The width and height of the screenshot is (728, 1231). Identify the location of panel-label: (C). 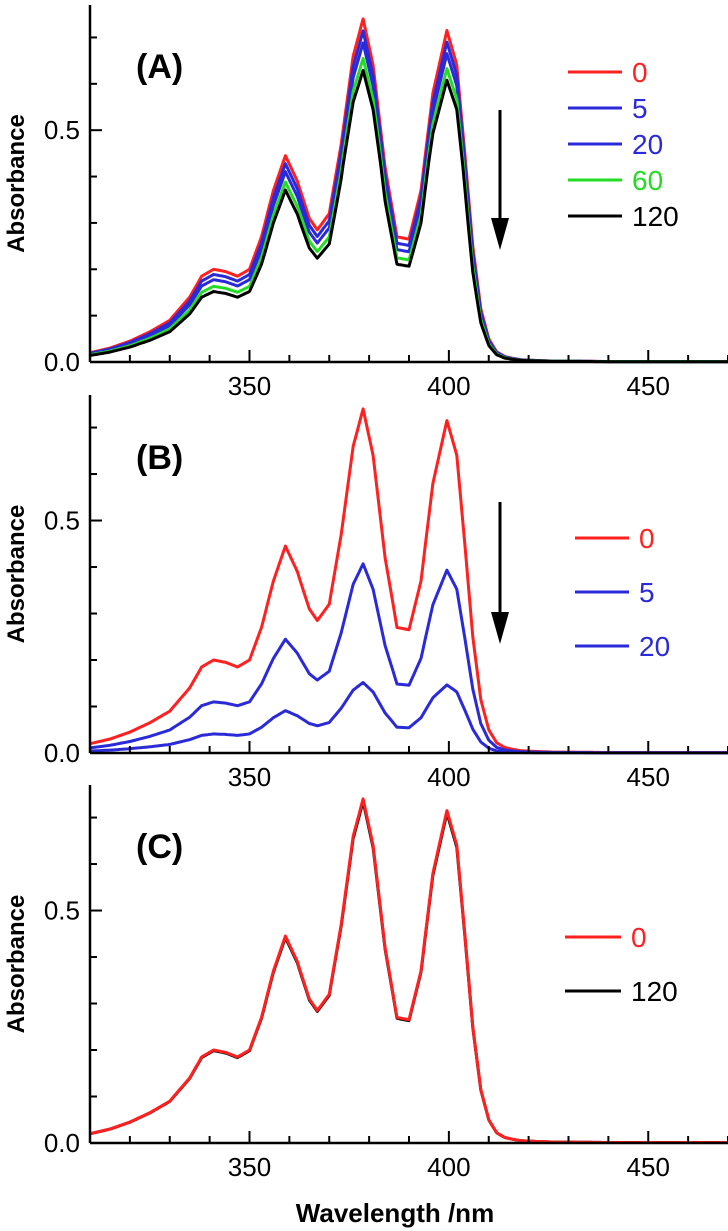
(159, 847).